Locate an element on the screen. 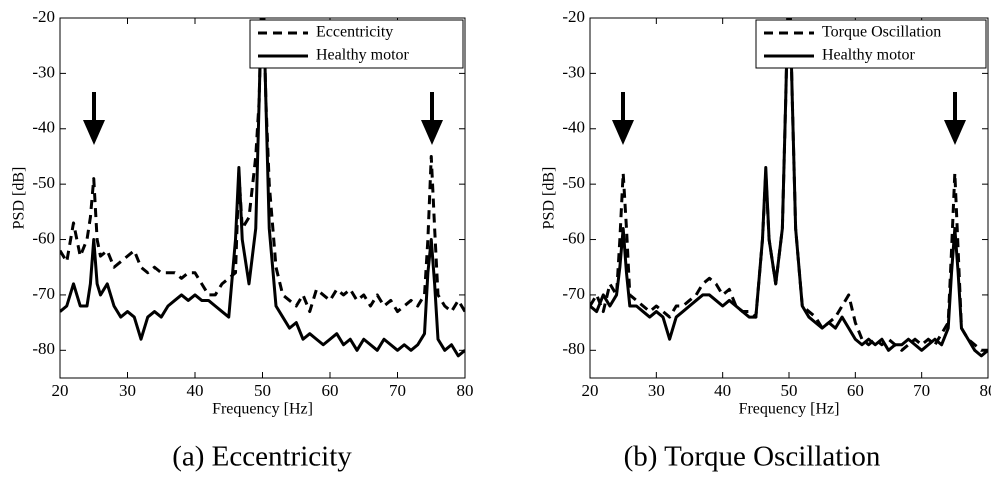  caption: (a) Eccentricity is located at coordinates (262, 457).